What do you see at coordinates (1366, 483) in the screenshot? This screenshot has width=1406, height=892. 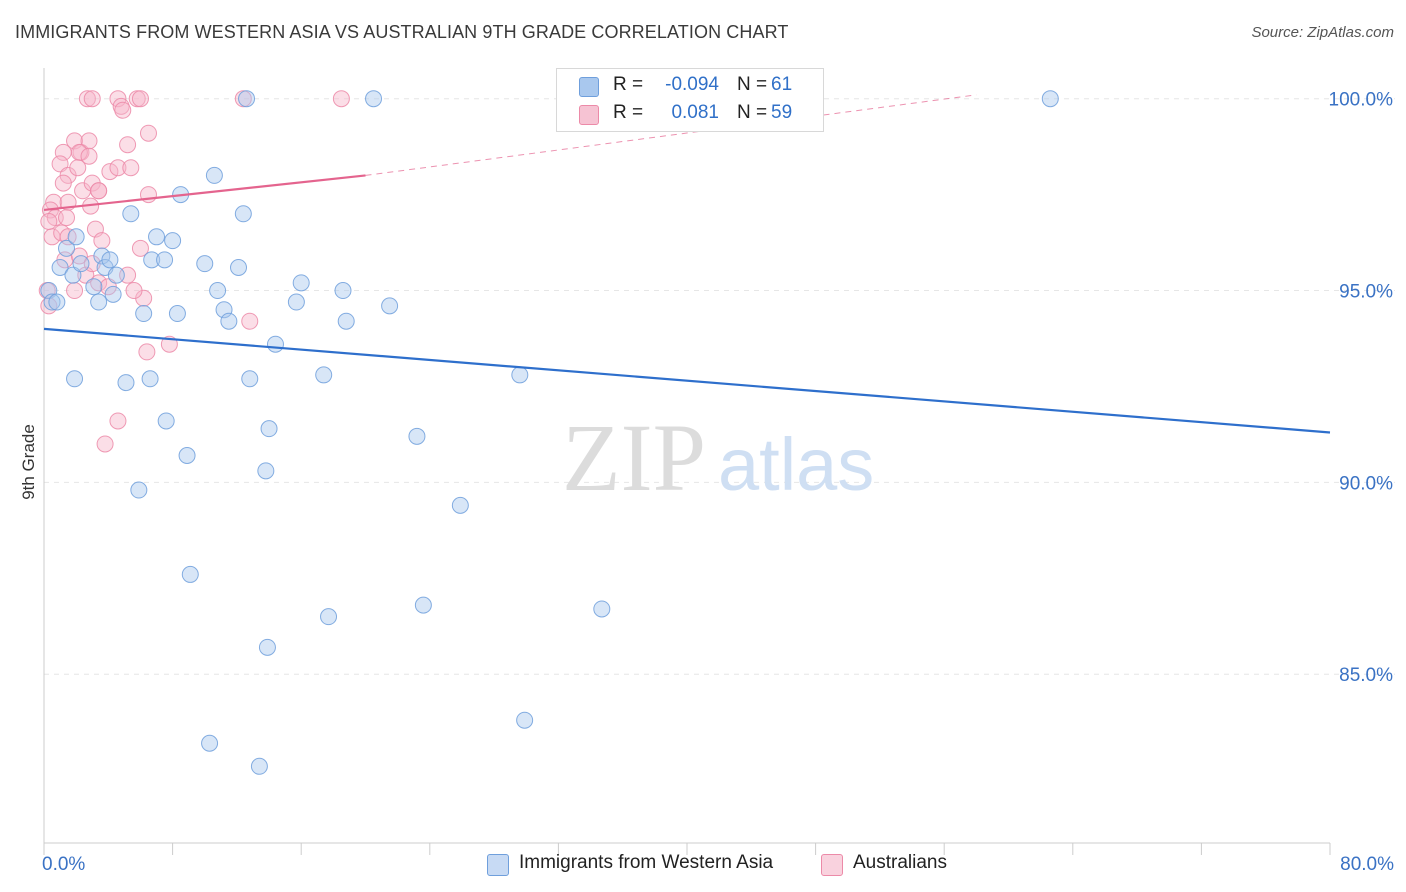 I see `y-tick-label: 90.0%` at bounding box center [1366, 483].